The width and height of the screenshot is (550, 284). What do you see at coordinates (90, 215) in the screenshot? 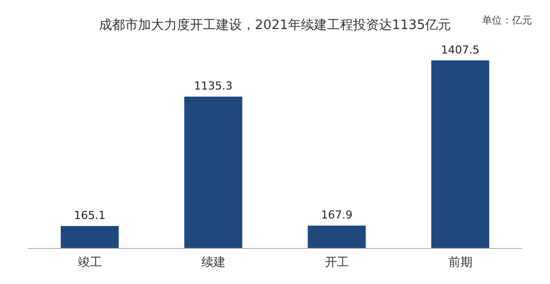
I see `data-label: 165.1` at bounding box center [90, 215].